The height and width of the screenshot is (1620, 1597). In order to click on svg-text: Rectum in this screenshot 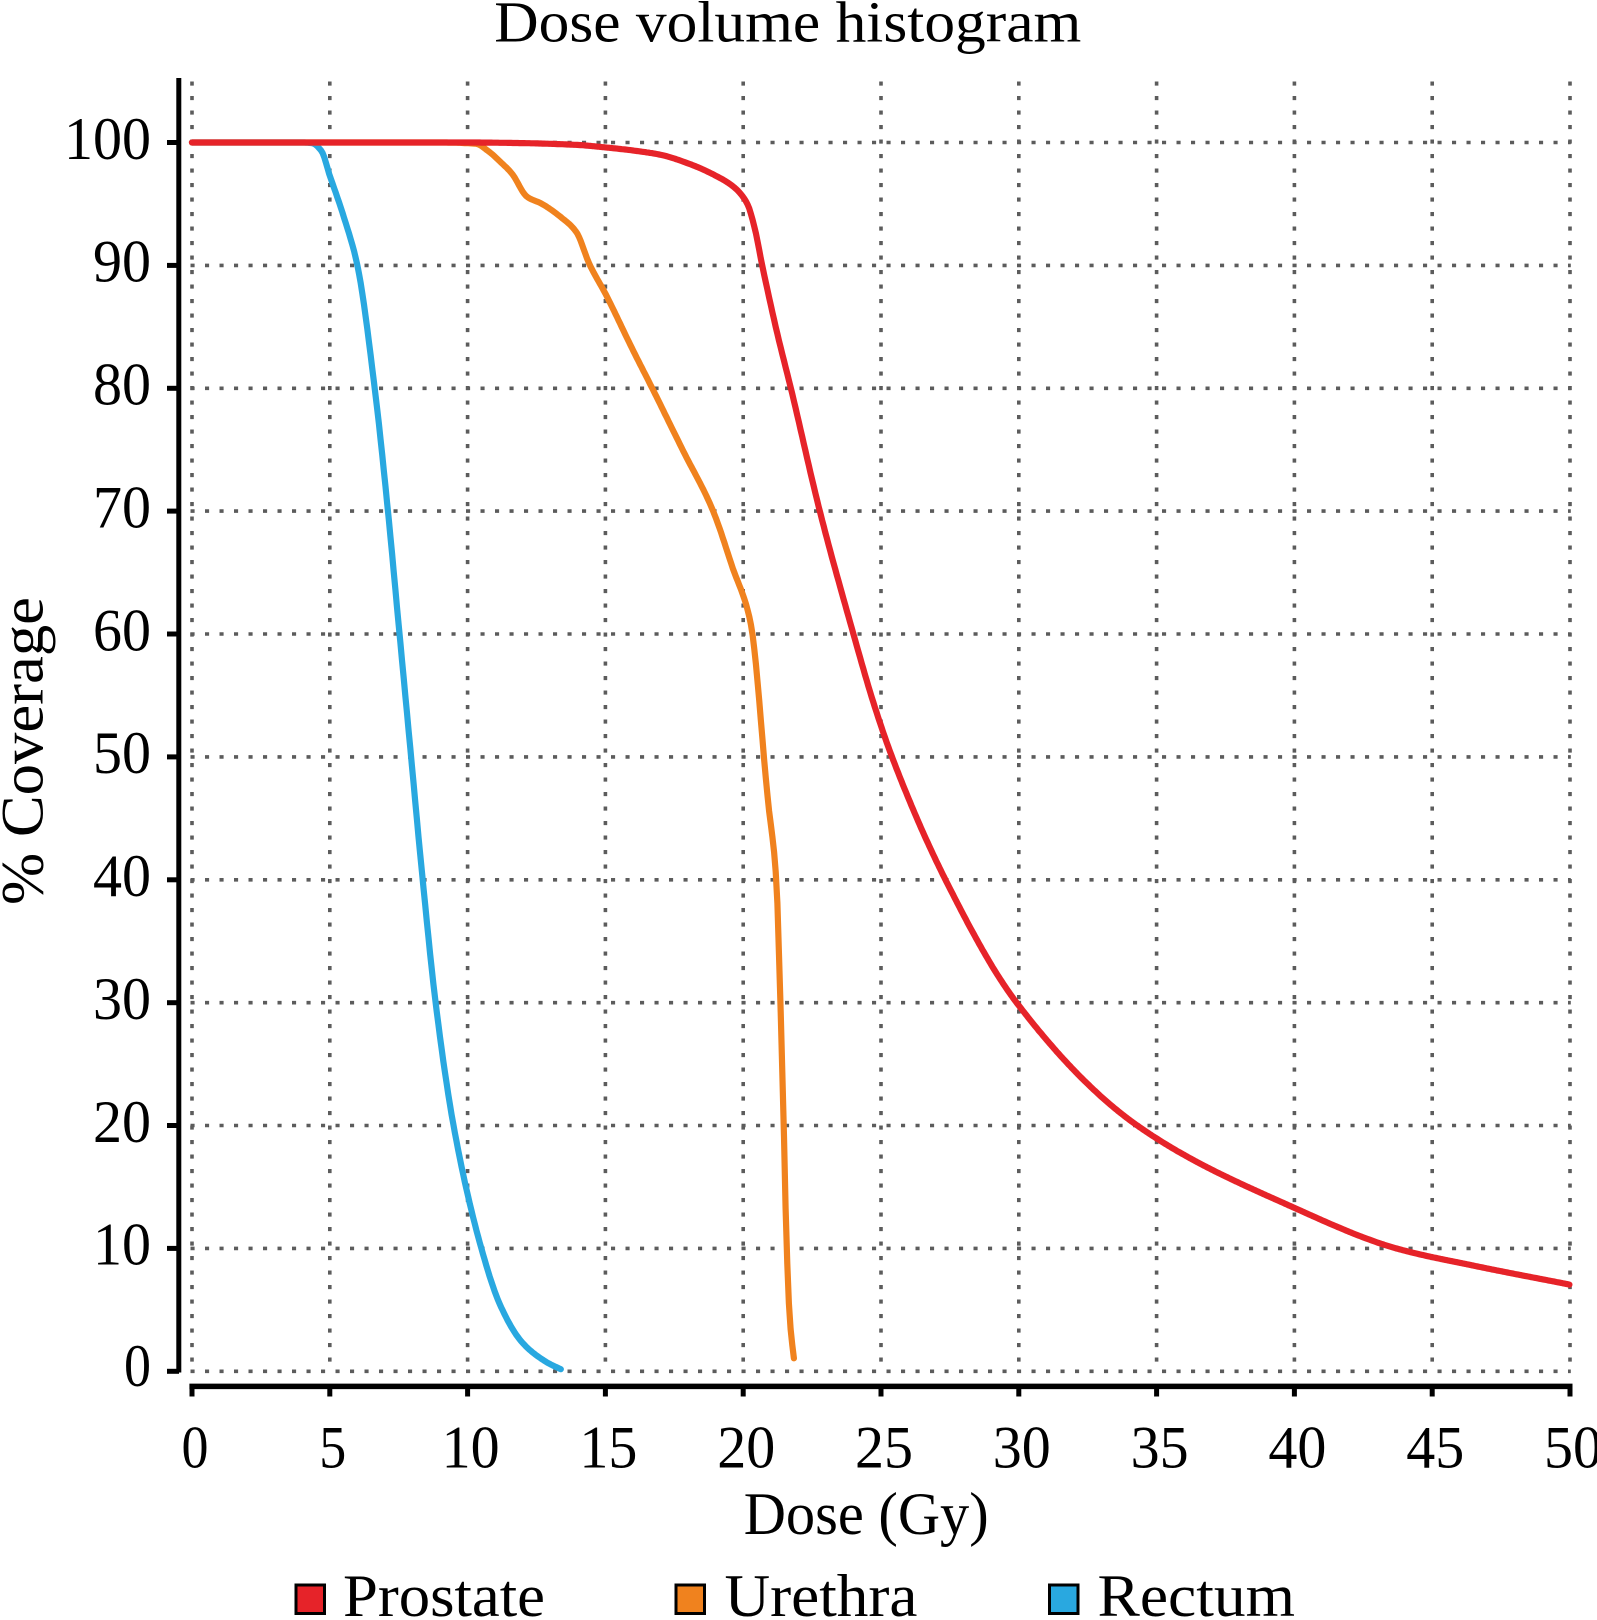, I will do `click(1197, 1591)`.